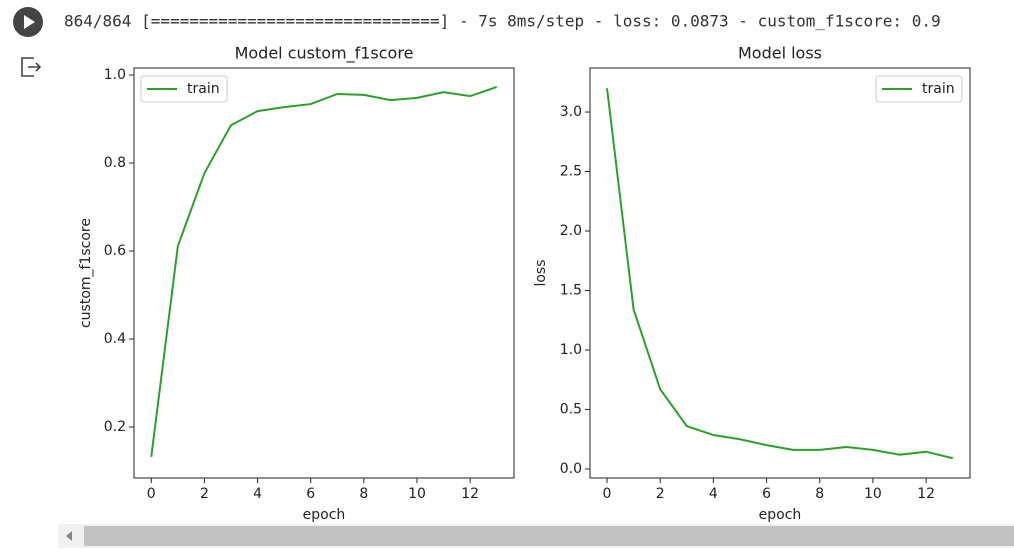  Describe the element at coordinates (571, 469) in the screenshot. I see `y-tick-label: 0.0` at that location.